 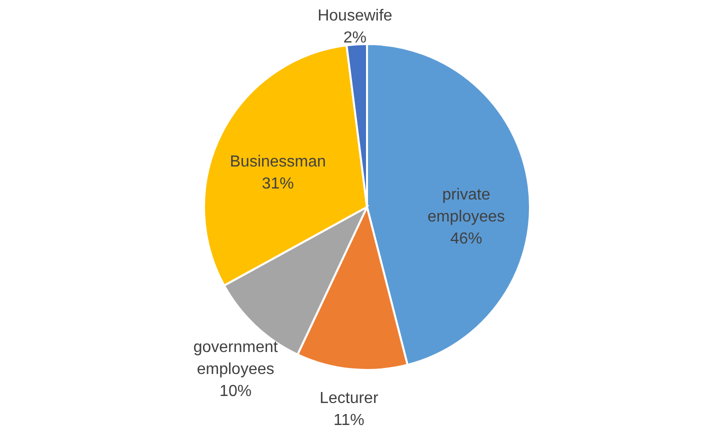 I want to click on slice-label: private employees, so click(x=466, y=206).